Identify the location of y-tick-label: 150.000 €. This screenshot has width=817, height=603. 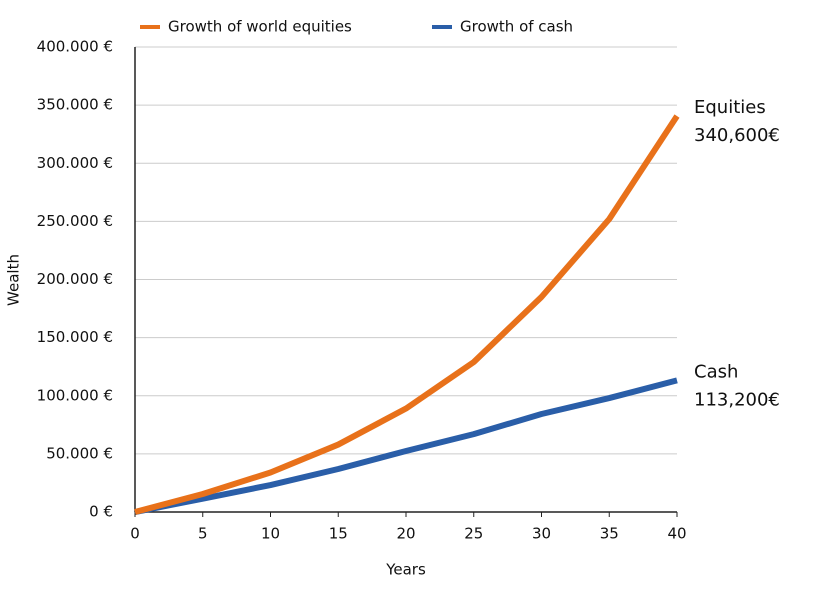
(75, 337).